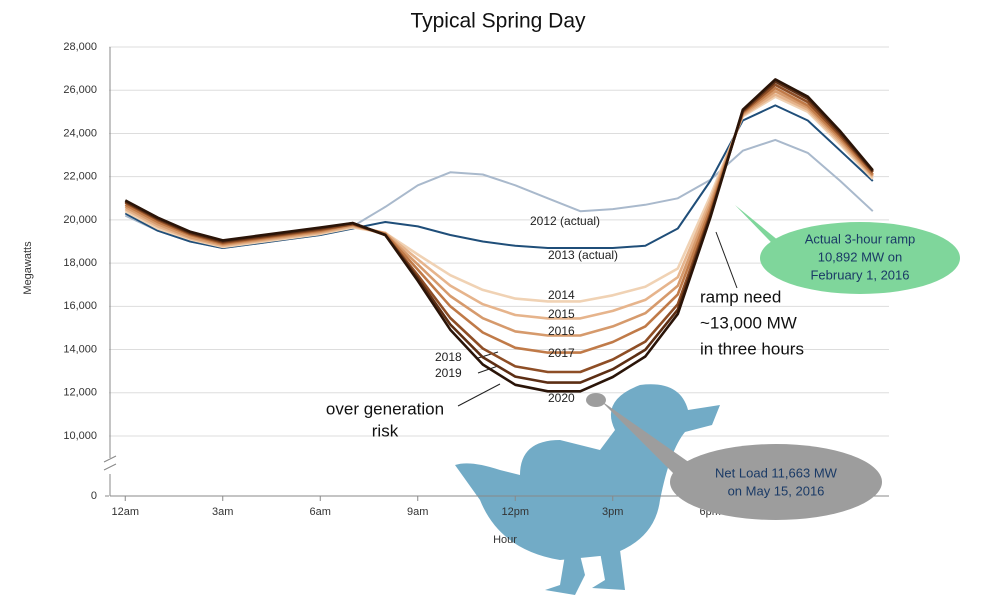  What do you see at coordinates (748, 322) in the screenshot?
I see `annotation: ~13,000 MW` at bounding box center [748, 322].